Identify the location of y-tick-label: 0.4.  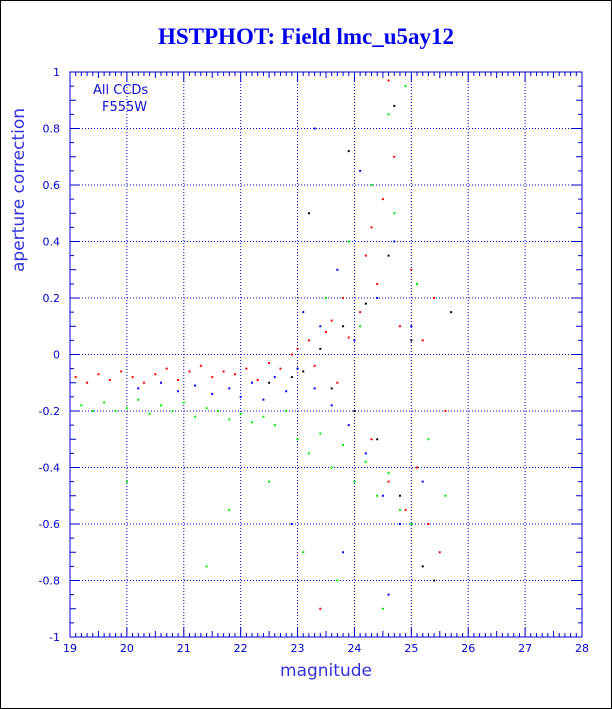
(52, 242).